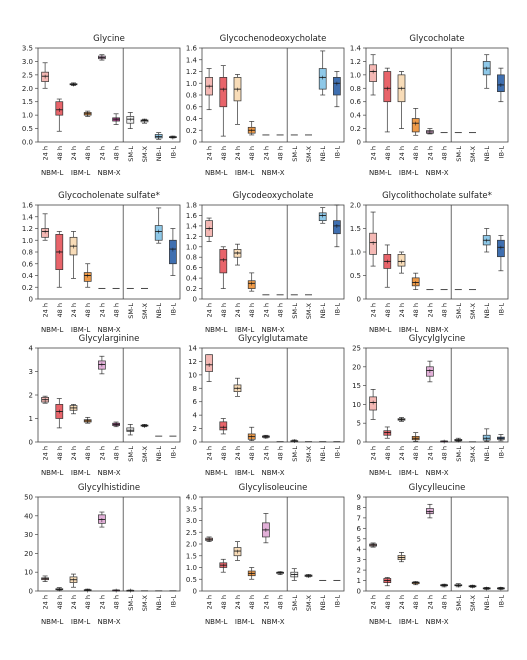 Image resolution: width=527 pixels, height=660 pixels. Describe the element at coordinates (109, 339) in the screenshot. I see `chart-title: Glycylarginine` at that location.